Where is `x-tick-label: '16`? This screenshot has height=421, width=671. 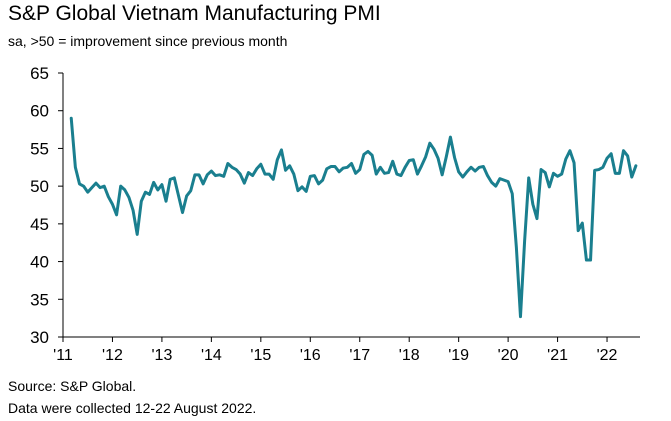 x-tick-label: '16 is located at coordinates (310, 355).